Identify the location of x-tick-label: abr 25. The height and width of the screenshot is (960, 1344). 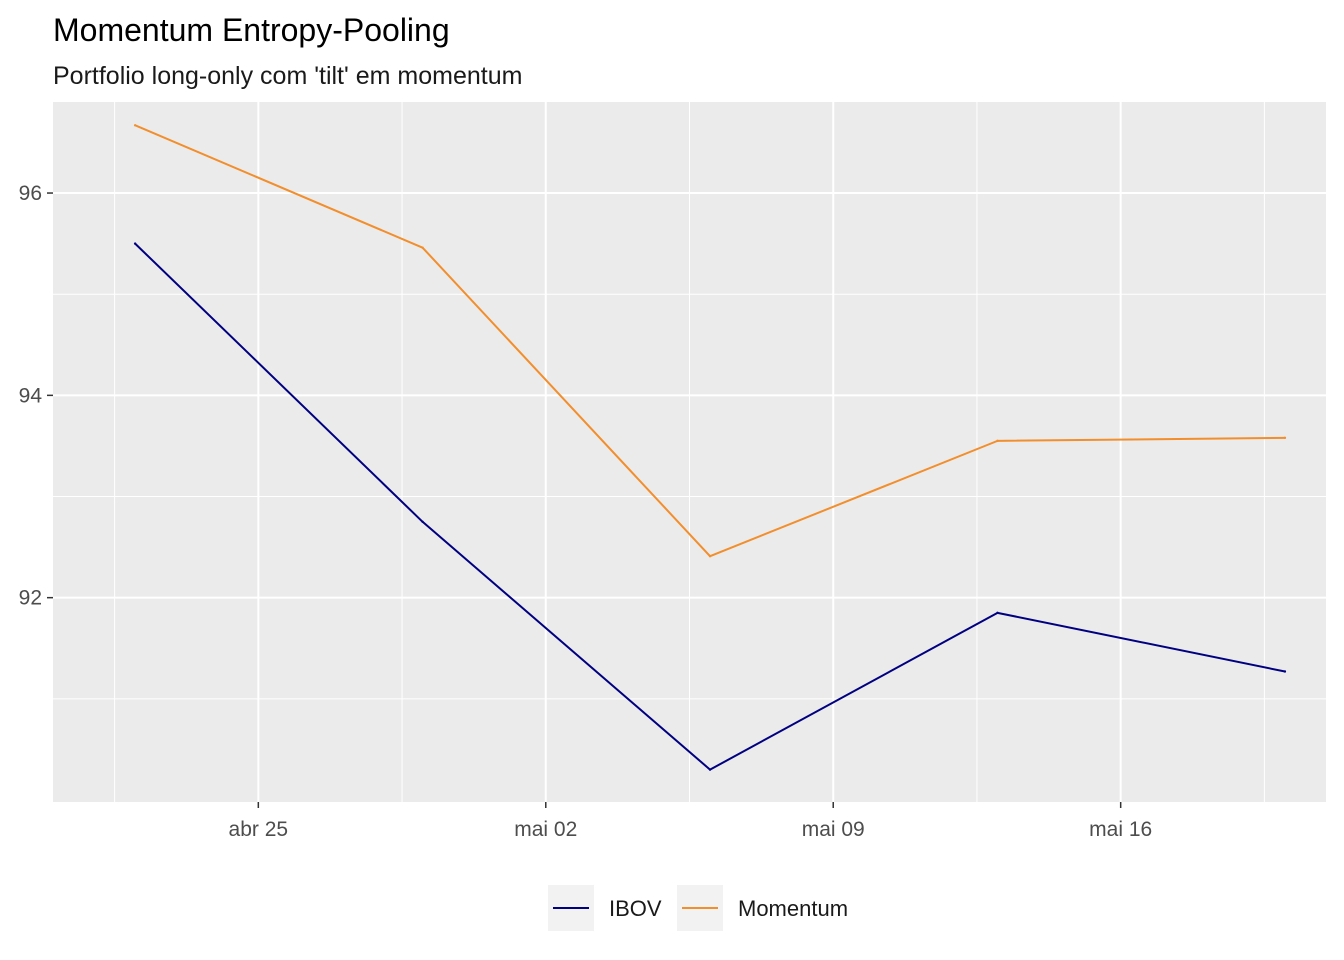
(259, 829).